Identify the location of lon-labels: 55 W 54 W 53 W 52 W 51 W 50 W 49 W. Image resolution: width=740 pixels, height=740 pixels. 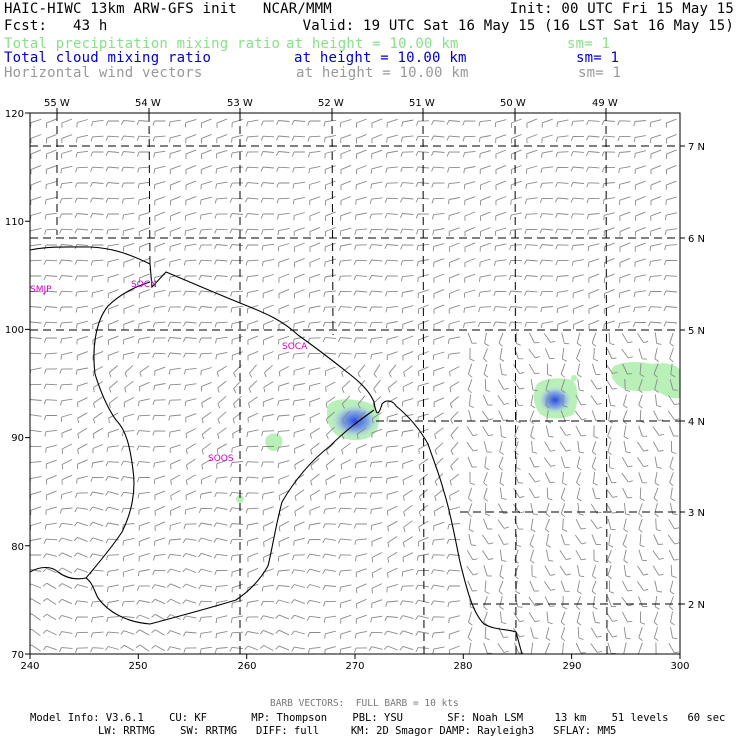
(331, 103).